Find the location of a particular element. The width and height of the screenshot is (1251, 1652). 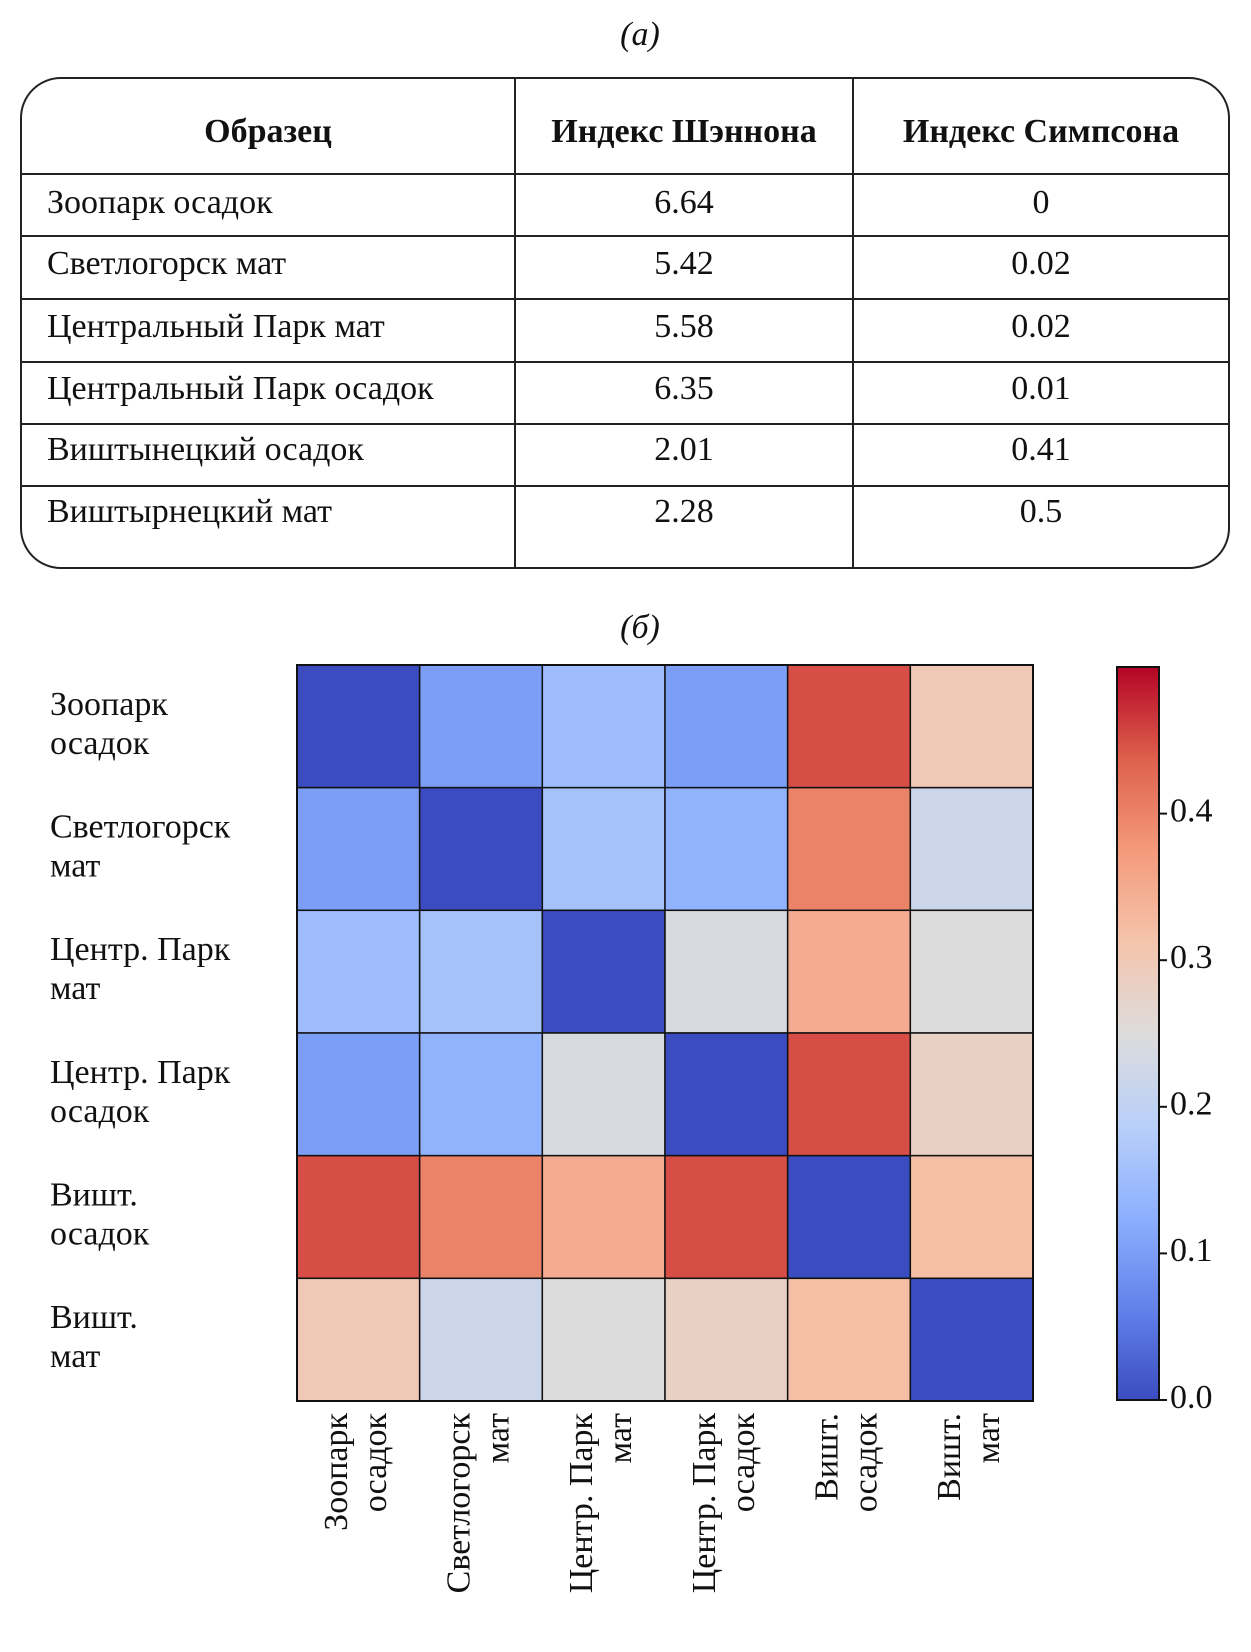

x-tick-label: Вишт.осадок is located at coordinates (846, 1463).